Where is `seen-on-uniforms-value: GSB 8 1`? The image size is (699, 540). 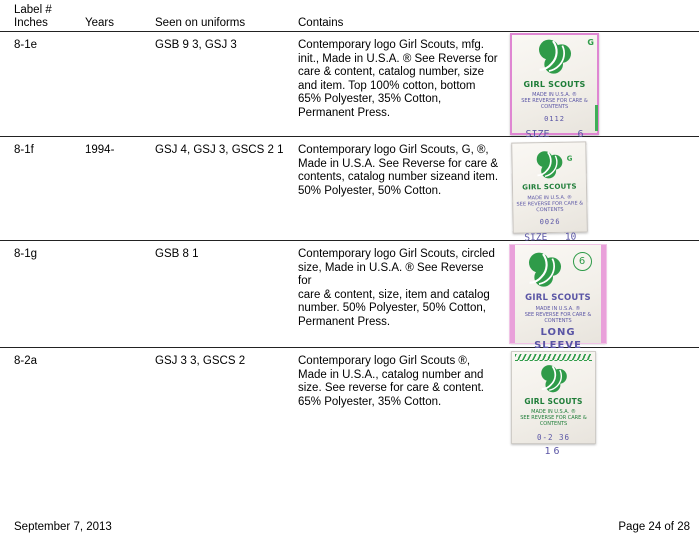 seen-on-uniforms-value: GSB 8 1 is located at coordinates (177, 254).